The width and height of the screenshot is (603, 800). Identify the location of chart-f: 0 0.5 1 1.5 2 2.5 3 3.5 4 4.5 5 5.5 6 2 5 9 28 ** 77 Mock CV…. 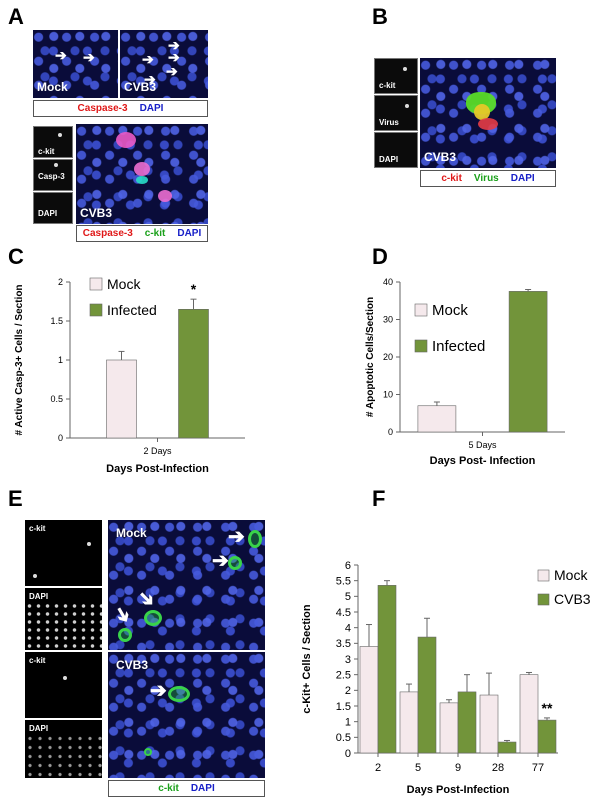
(446, 678).